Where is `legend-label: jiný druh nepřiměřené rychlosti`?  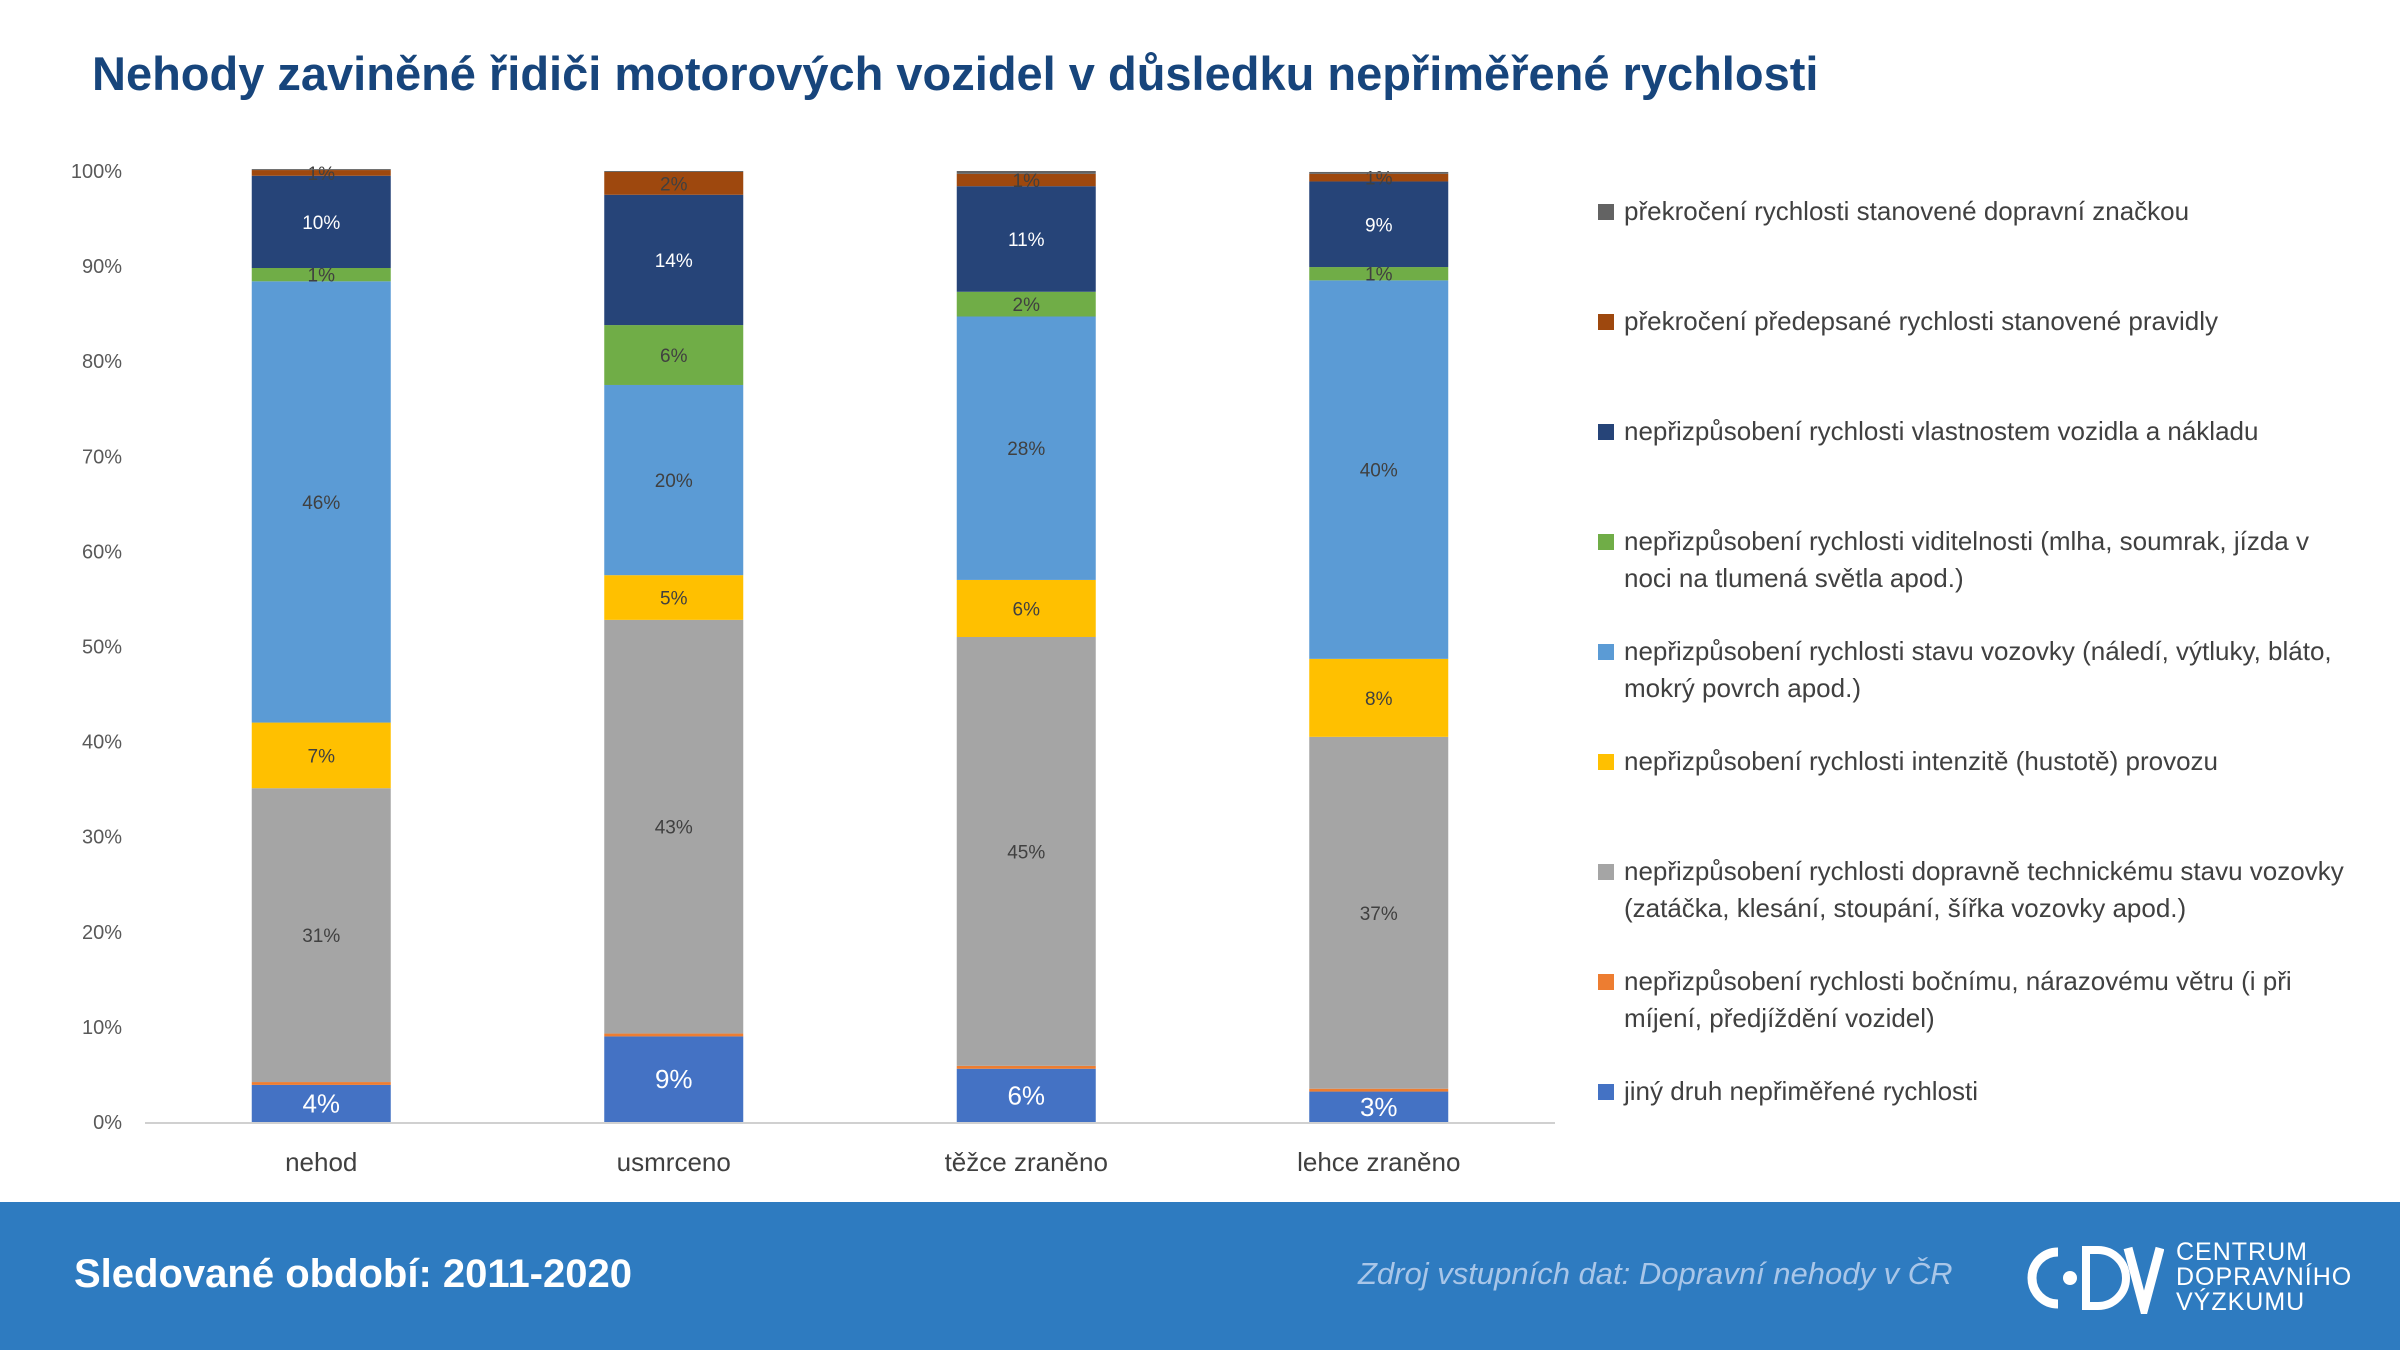
legend-label: jiný druh nepřiměřené rychlosti is located at coordinates (1801, 1091).